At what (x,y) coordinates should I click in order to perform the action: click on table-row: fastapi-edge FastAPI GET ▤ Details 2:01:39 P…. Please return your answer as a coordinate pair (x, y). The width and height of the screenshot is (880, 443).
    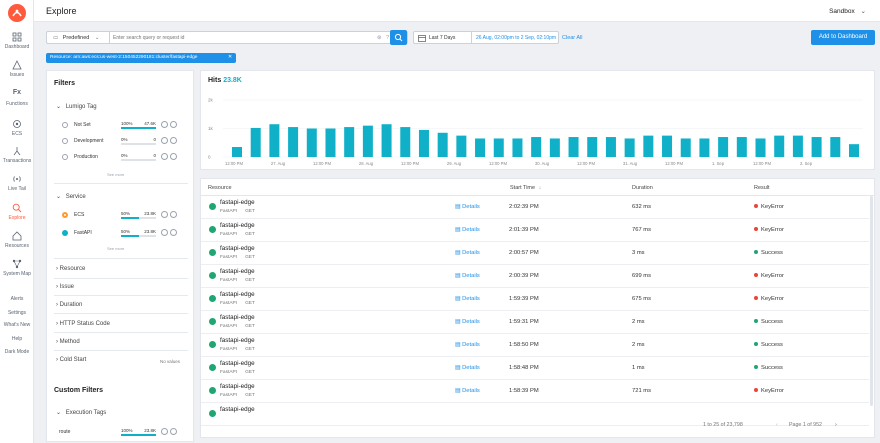
    Looking at the image, I should click on (535, 230).